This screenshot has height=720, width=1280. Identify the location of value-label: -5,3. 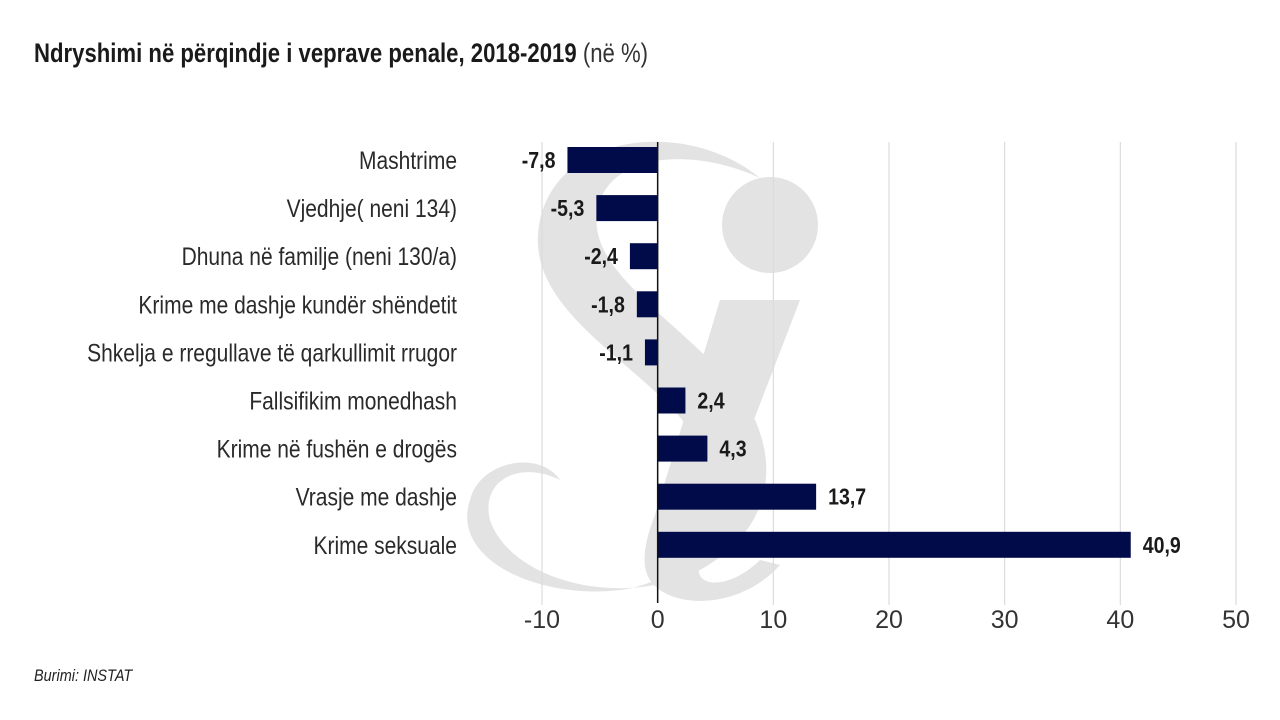
(568, 209).